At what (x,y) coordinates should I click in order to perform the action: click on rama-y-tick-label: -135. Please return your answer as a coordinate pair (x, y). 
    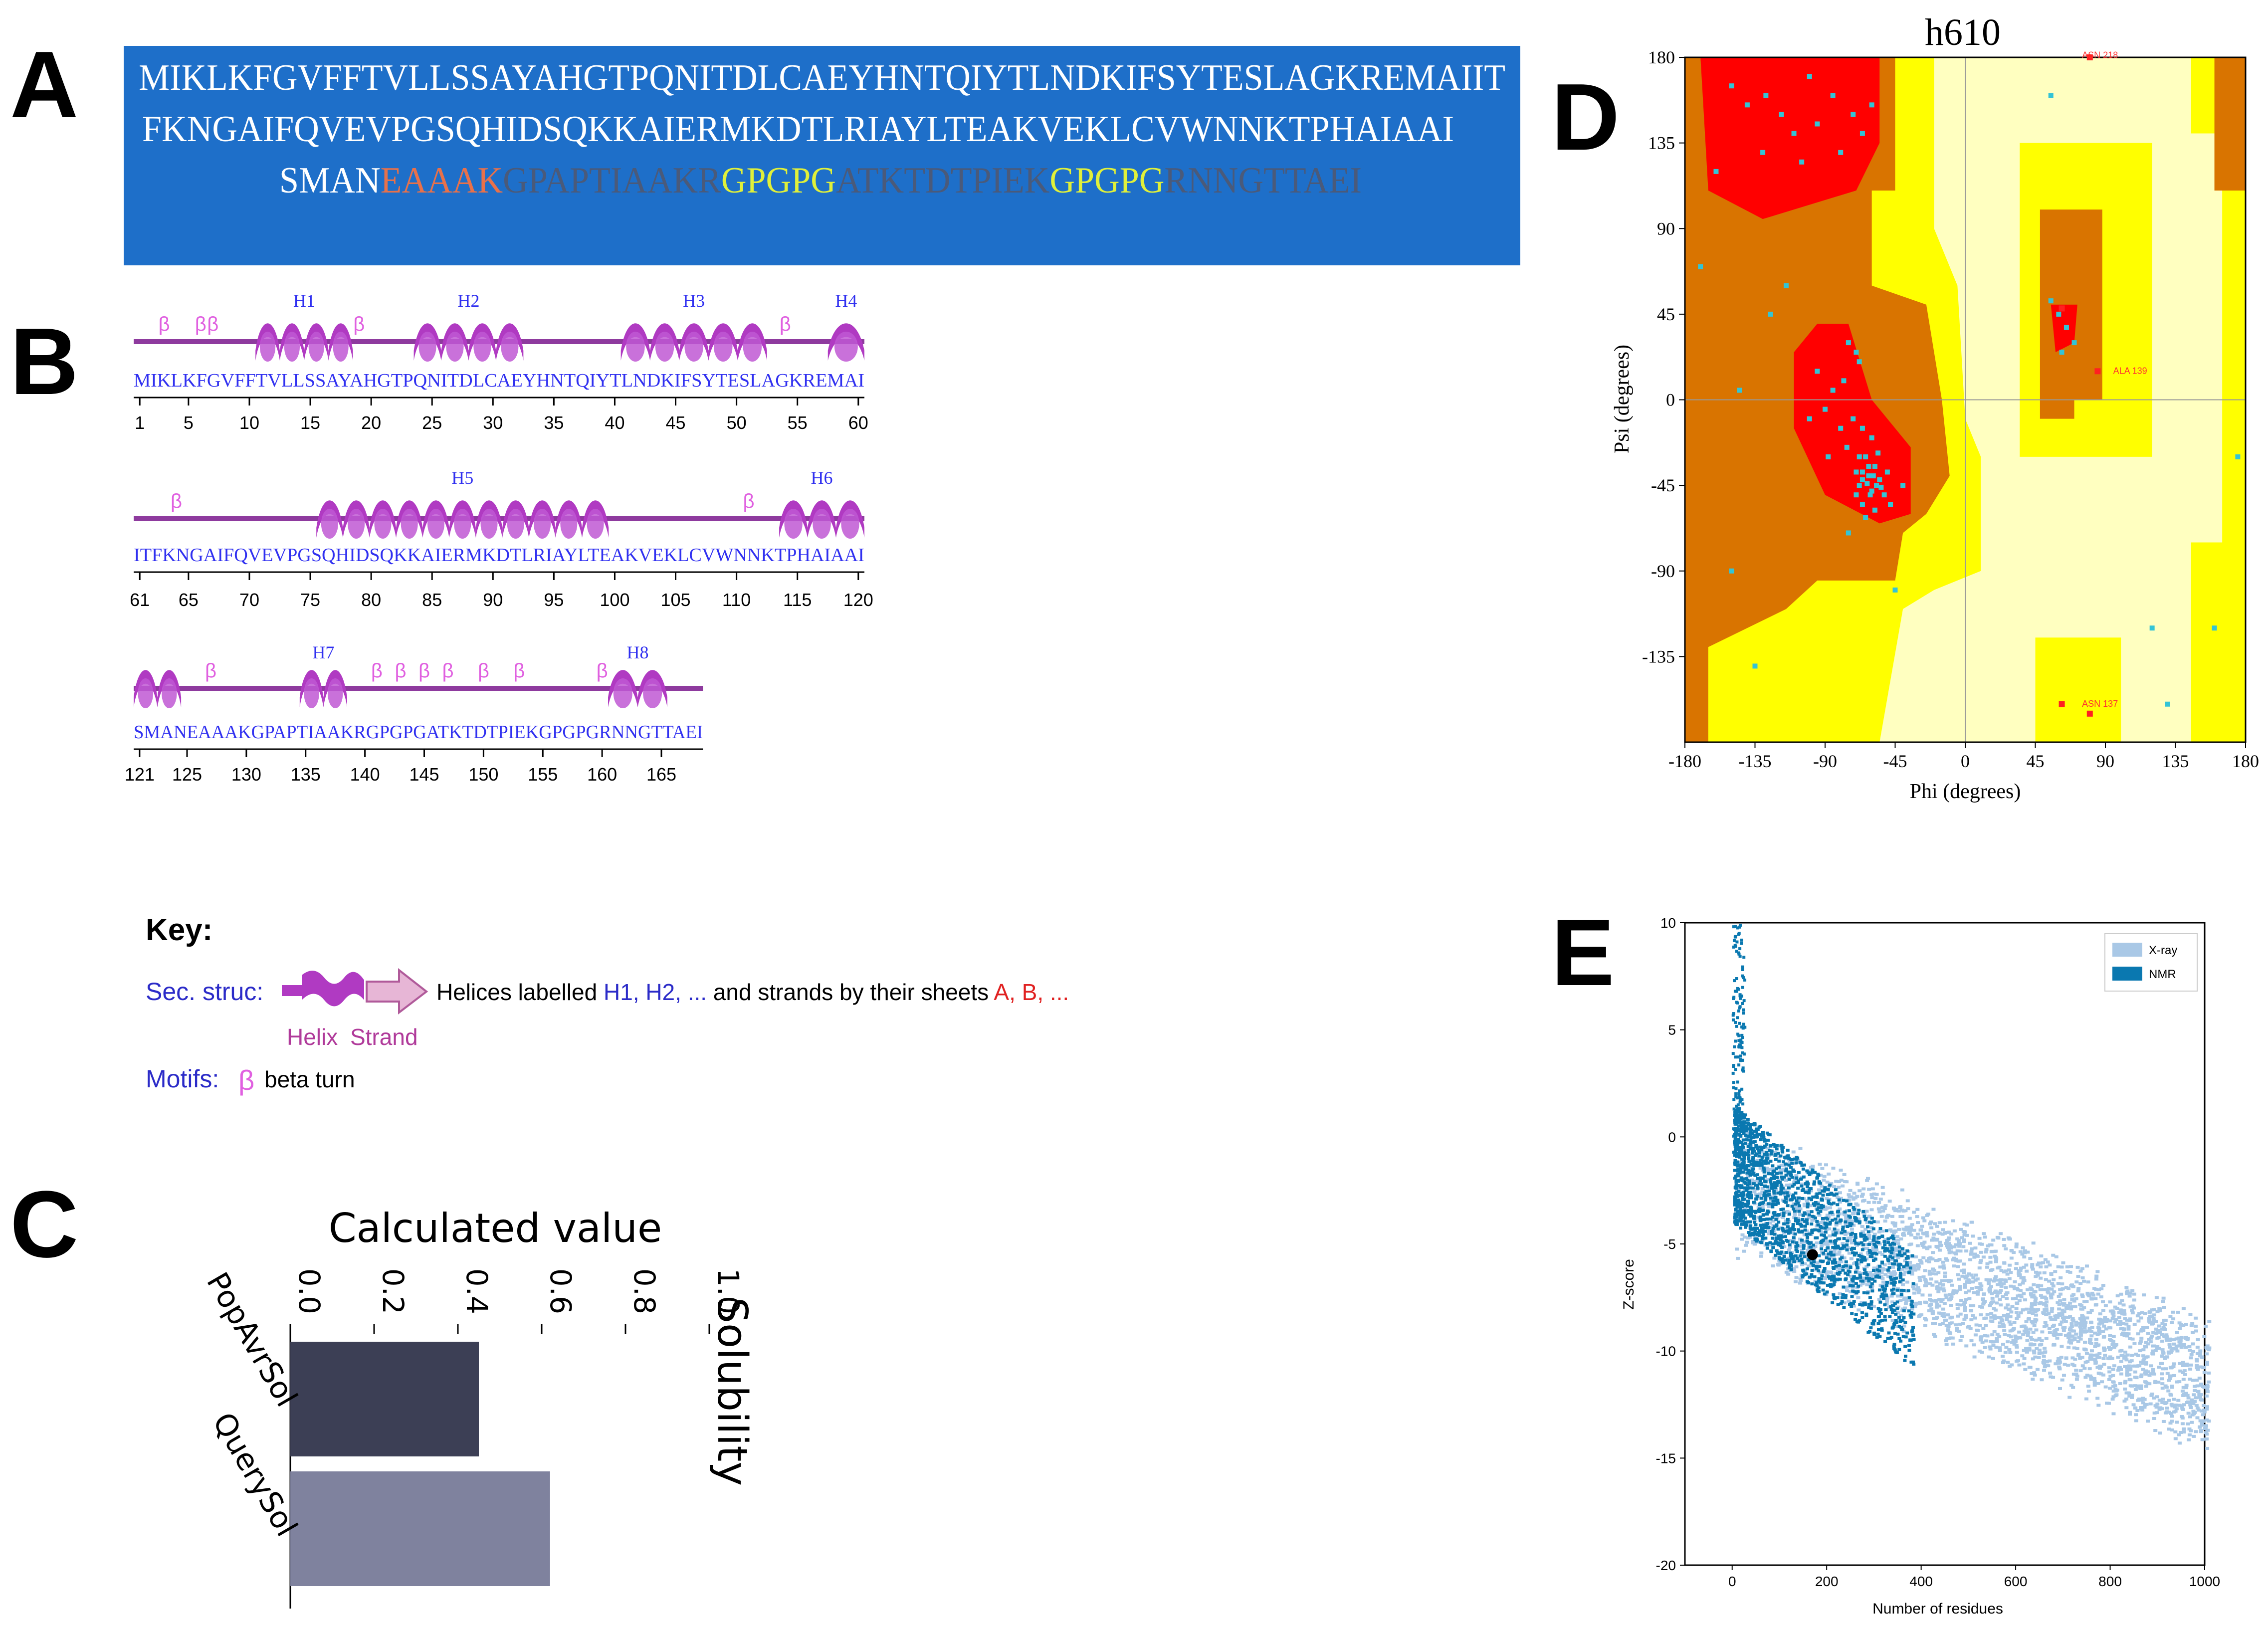
    Looking at the image, I should click on (1659, 656).